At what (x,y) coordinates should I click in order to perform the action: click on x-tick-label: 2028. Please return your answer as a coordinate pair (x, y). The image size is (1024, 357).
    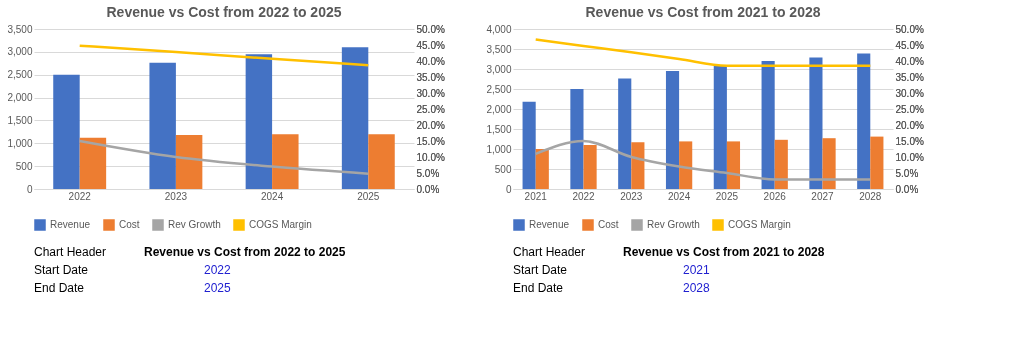
    Looking at the image, I should click on (870, 196).